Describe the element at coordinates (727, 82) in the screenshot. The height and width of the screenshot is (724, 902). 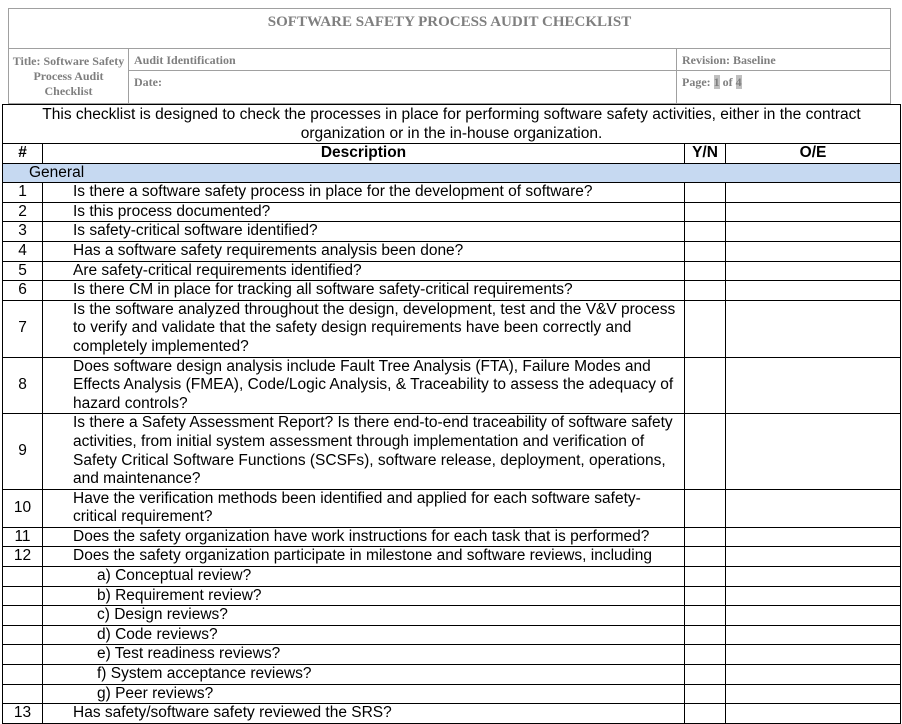
I see `page-of: of` at that location.